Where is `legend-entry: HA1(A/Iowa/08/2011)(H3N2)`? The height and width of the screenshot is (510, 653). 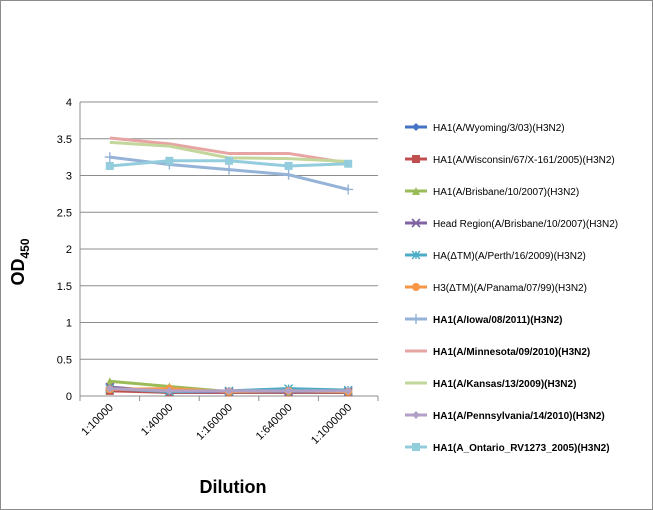
legend-entry: HA1(A/Iowa/08/2011)(H3N2) is located at coordinates (484, 320).